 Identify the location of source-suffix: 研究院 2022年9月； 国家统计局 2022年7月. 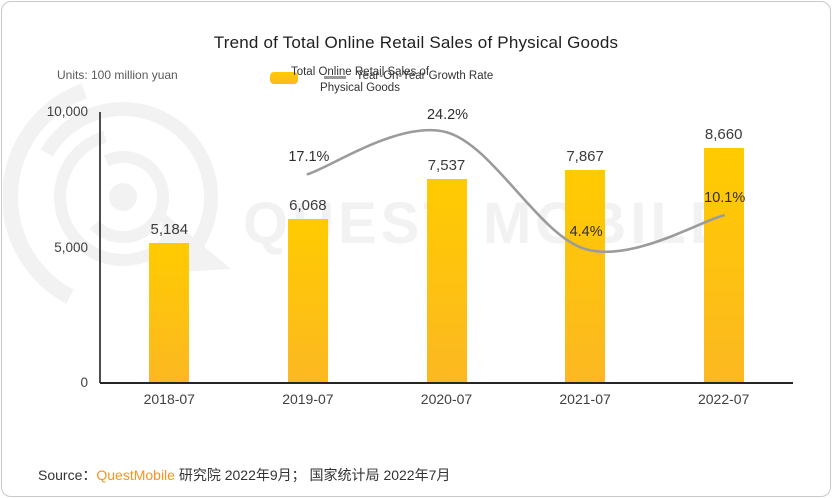
(312, 475).